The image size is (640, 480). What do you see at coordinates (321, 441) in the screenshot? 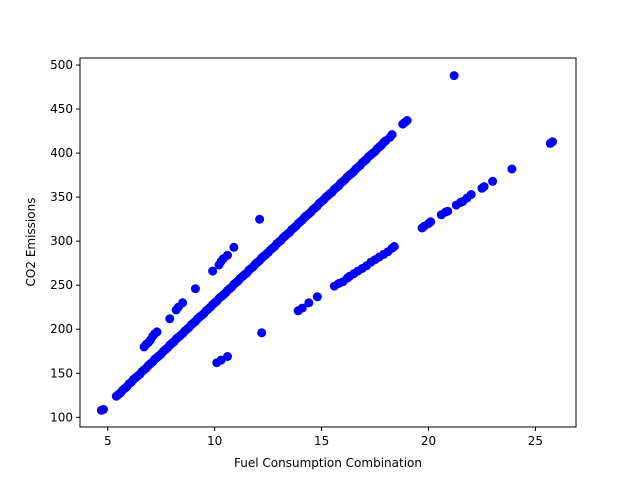
I see `x-tick-label: 15` at bounding box center [321, 441].